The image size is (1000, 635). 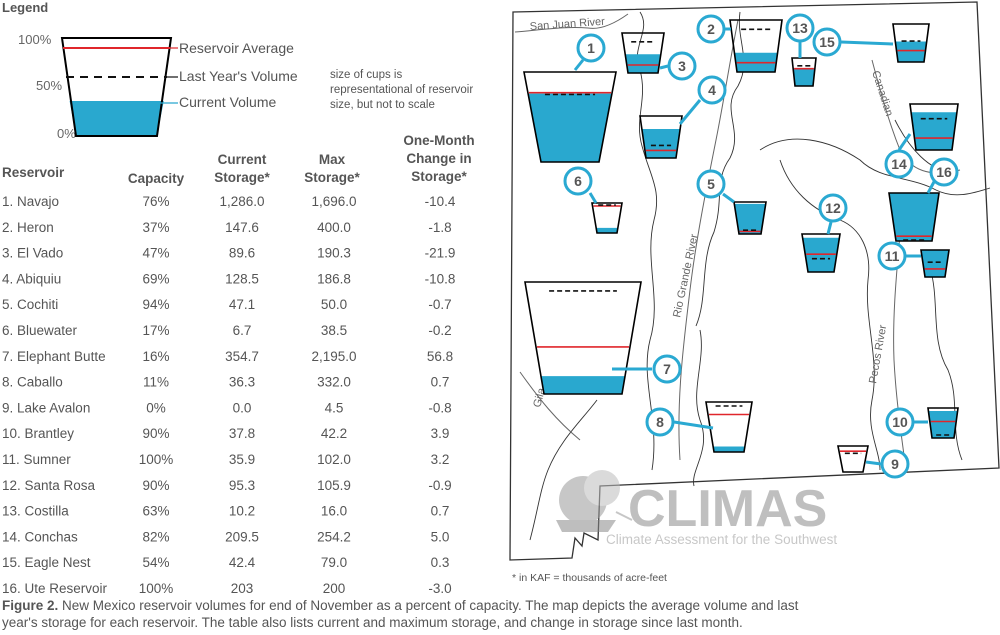 I want to click on cell-max: 50.0, so click(x=334, y=304).